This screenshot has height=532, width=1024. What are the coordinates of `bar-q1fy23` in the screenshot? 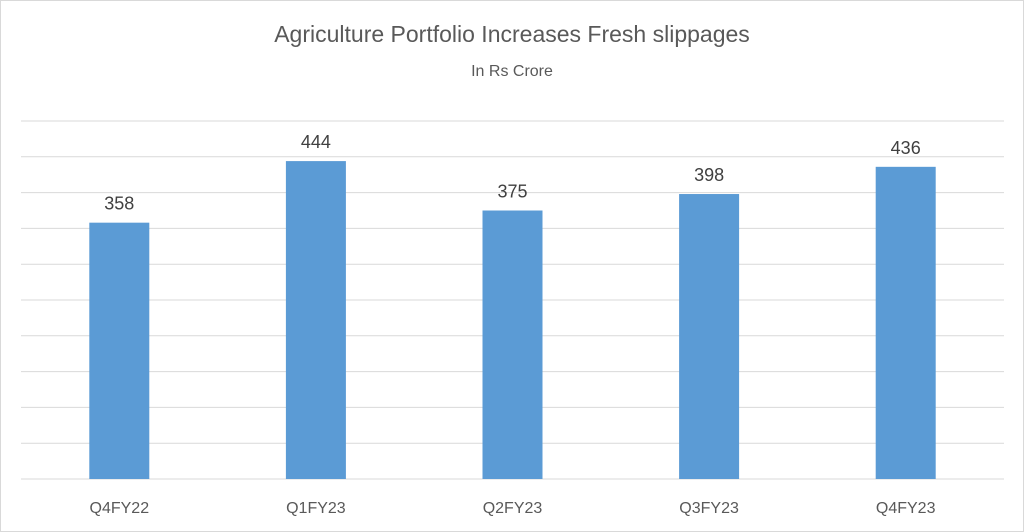 It's located at (315, 320).